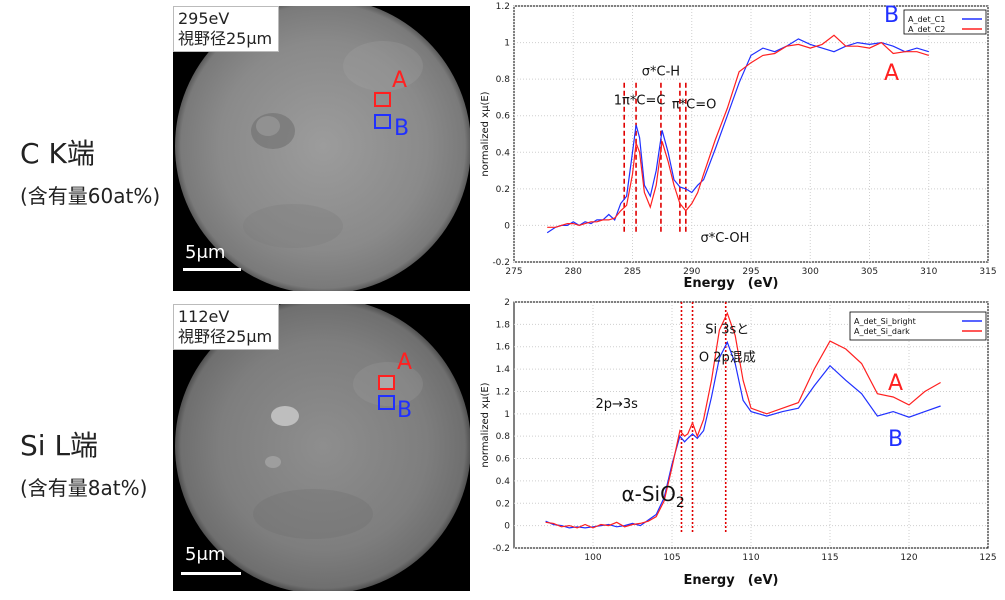 The width and height of the screenshot is (1005, 600). Describe the element at coordinates (503, 190) in the screenshot. I see `c-y-tick-label: 0.2` at that location.